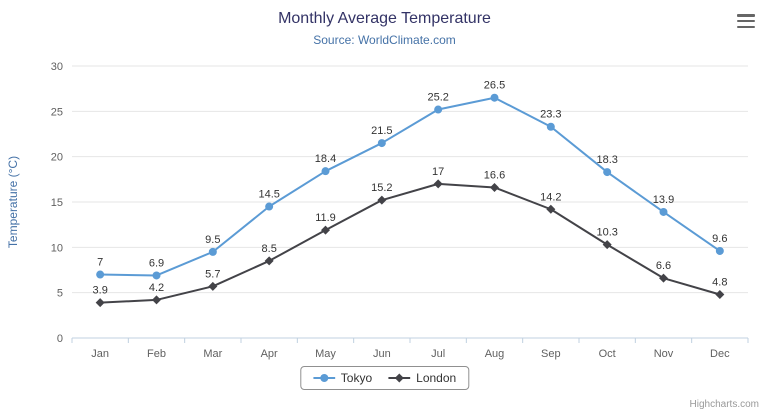 This screenshot has width=769, height=416. I want to click on data-label-tokyo: 26.5, so click(494, 86).